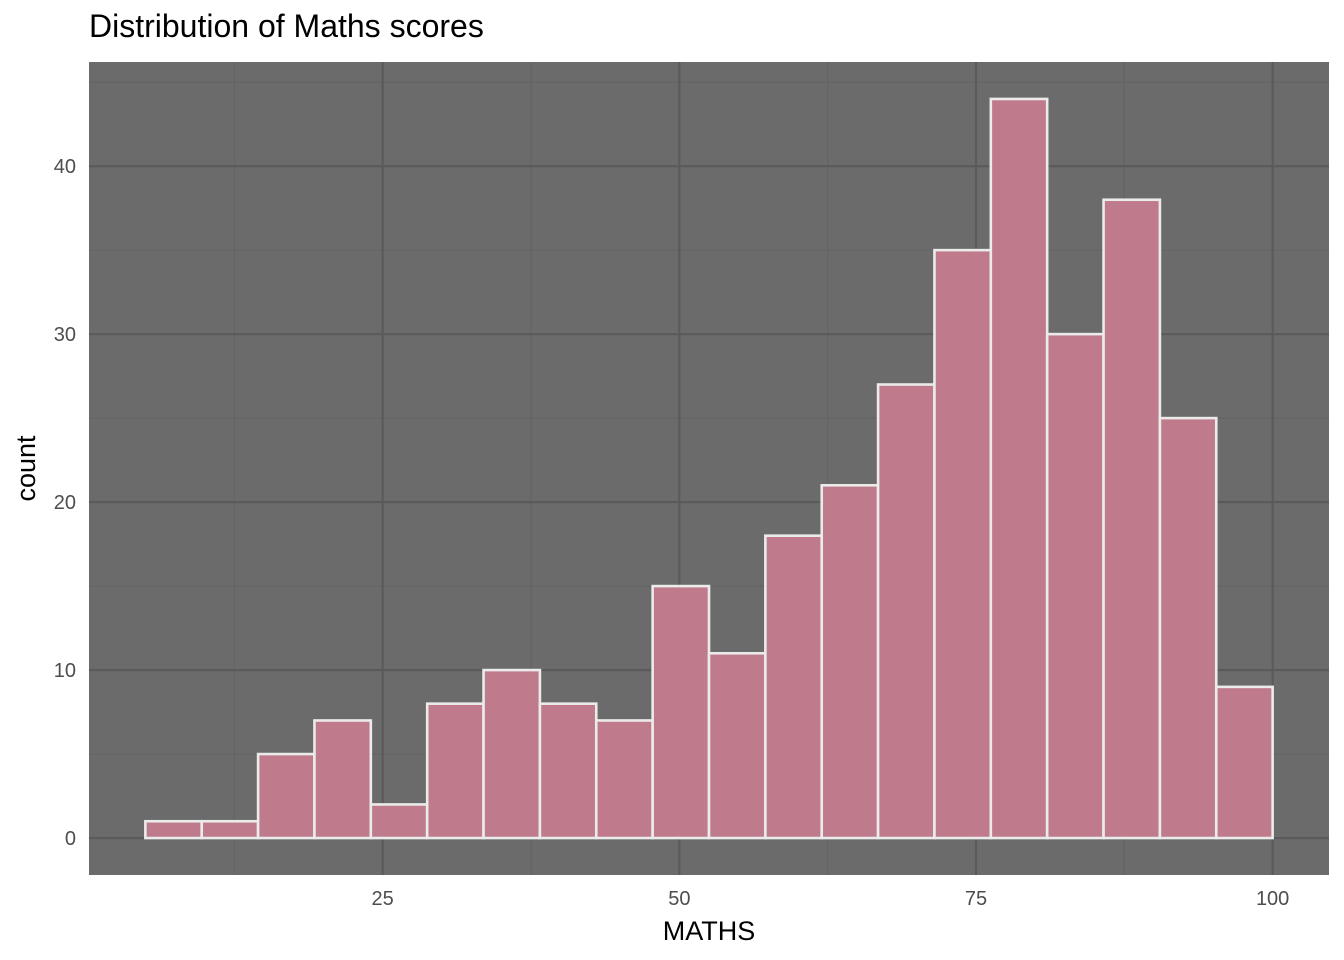 The height and width of the screenshot is (960, 1344). I want to click on x-axis-tick-labels: 25 50 75 100, so click(831, 899).